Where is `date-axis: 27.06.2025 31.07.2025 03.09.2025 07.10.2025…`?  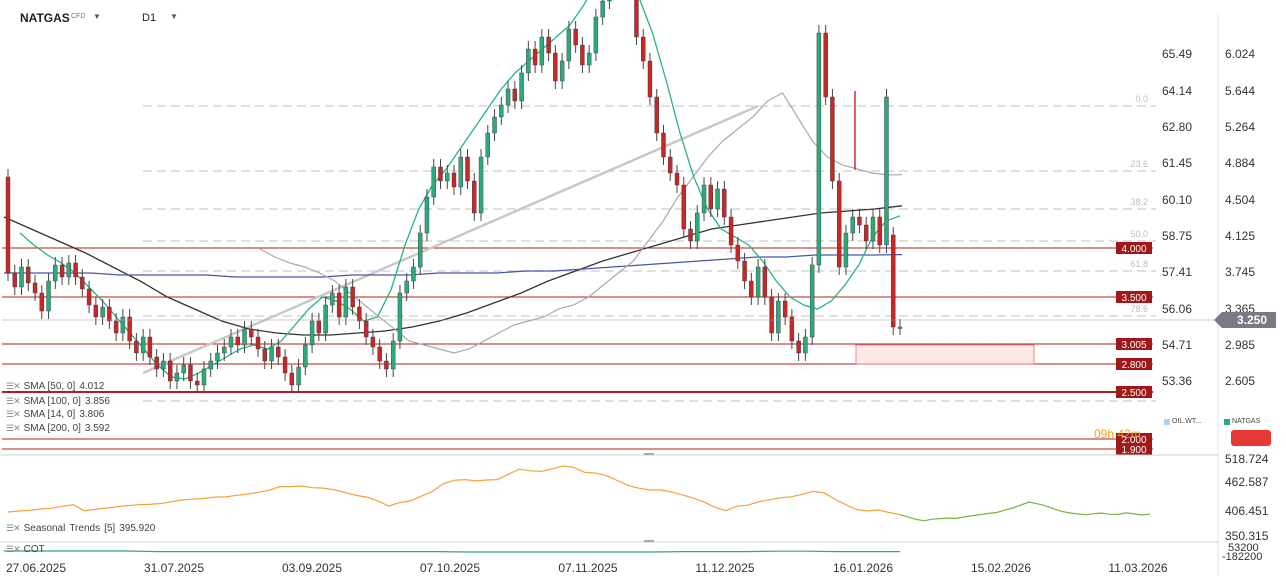 date-axis: 27.06.2025 31.07.2025 03.09.2025 07.10.2025… is located at coordinates (587, 568).